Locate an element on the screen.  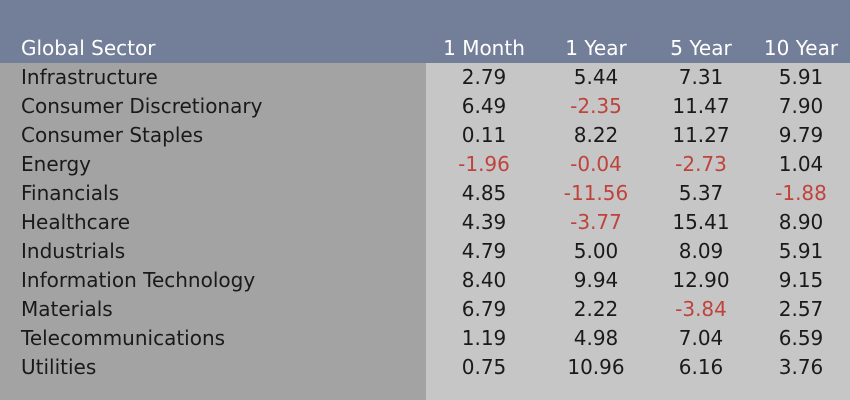
table-row: Materials 6.79 2.22 -3.84 2.57 is located at coordinates (425, 309).